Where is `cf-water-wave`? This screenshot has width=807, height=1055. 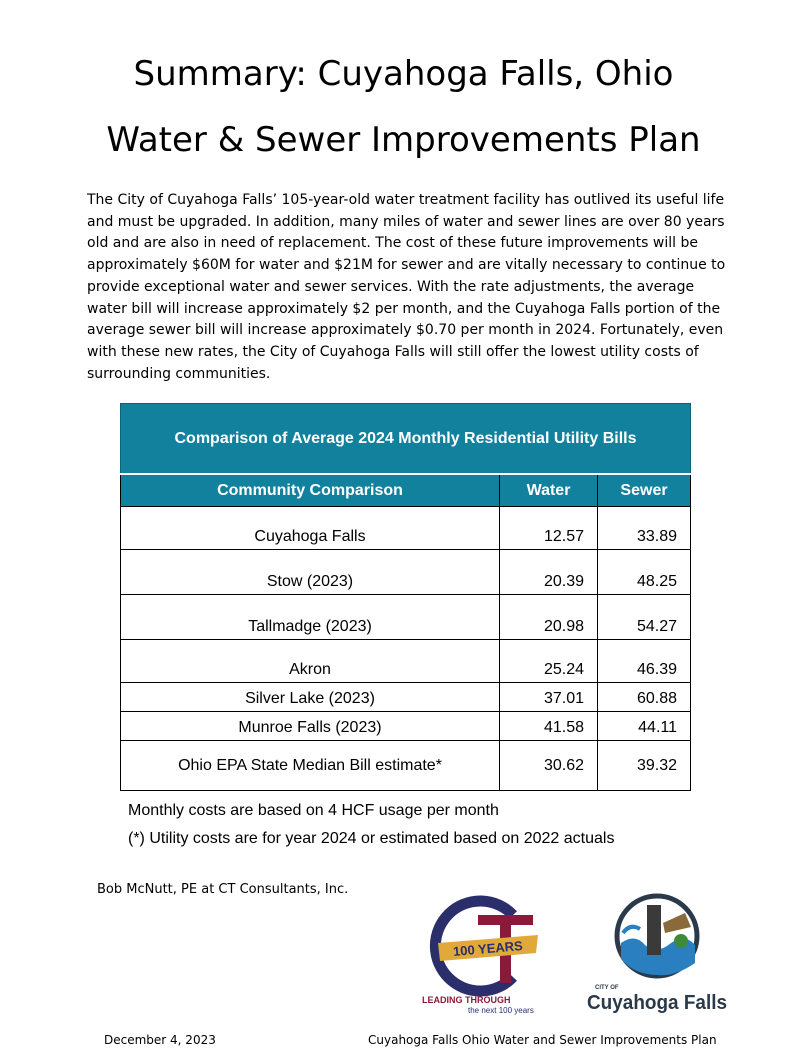 cf-water-wave is located at coordinates (658, 957).